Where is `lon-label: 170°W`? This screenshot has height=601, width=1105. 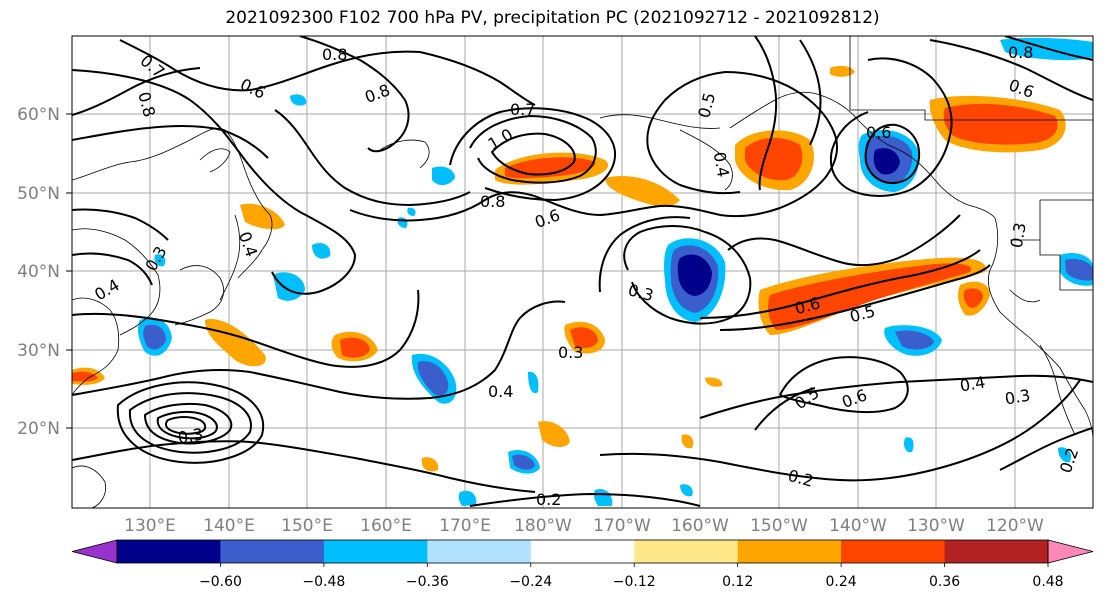
lon-label: 170°W is located at coordinates (622, 526).